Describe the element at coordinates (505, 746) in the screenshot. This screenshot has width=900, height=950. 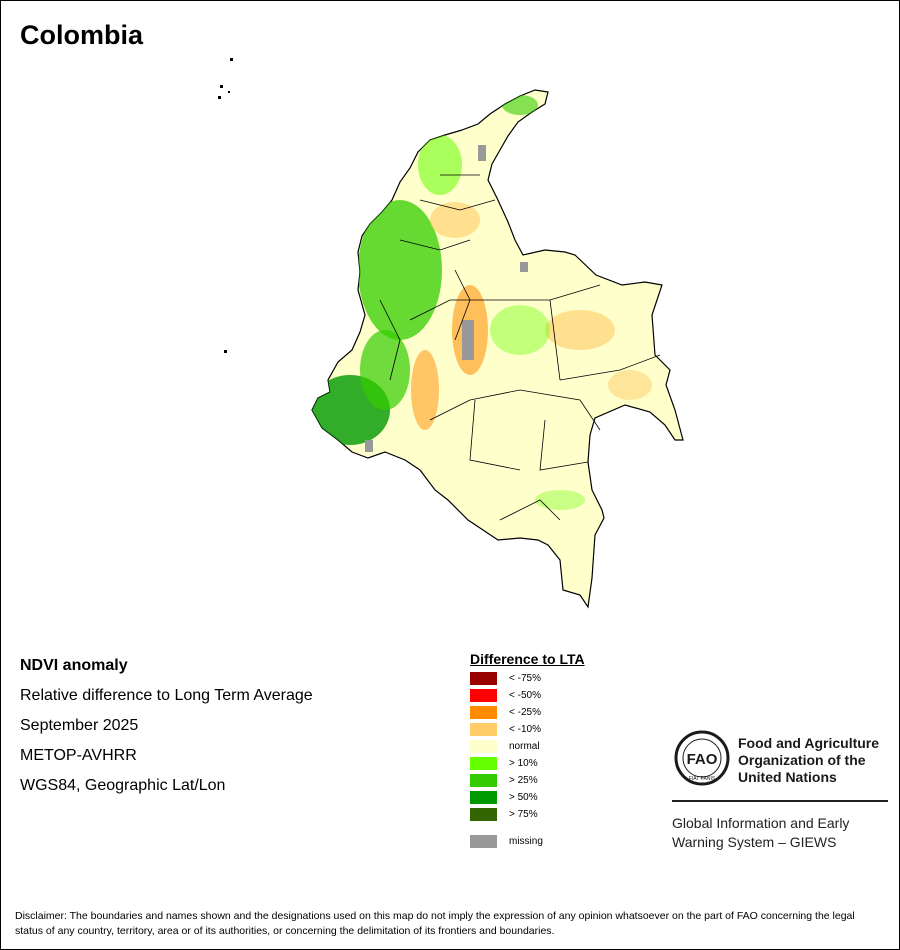
I see `legend-item: normal` at that location.